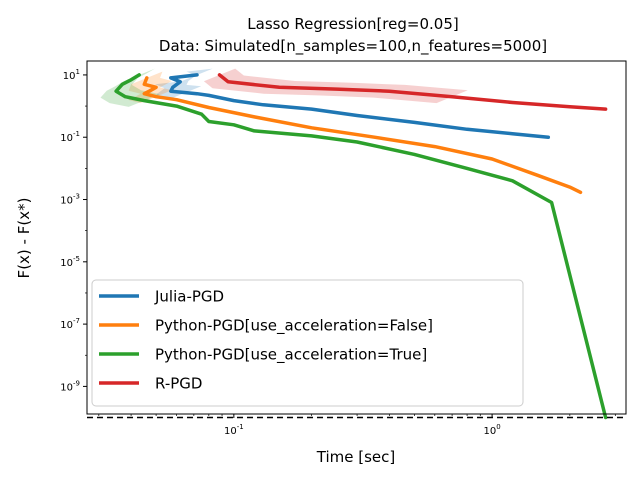  What do you see at coordinates (178, 384) in the screenshot?
I see `legend-label-r-pgd: R-PGD` at bounding box center [178, 384].